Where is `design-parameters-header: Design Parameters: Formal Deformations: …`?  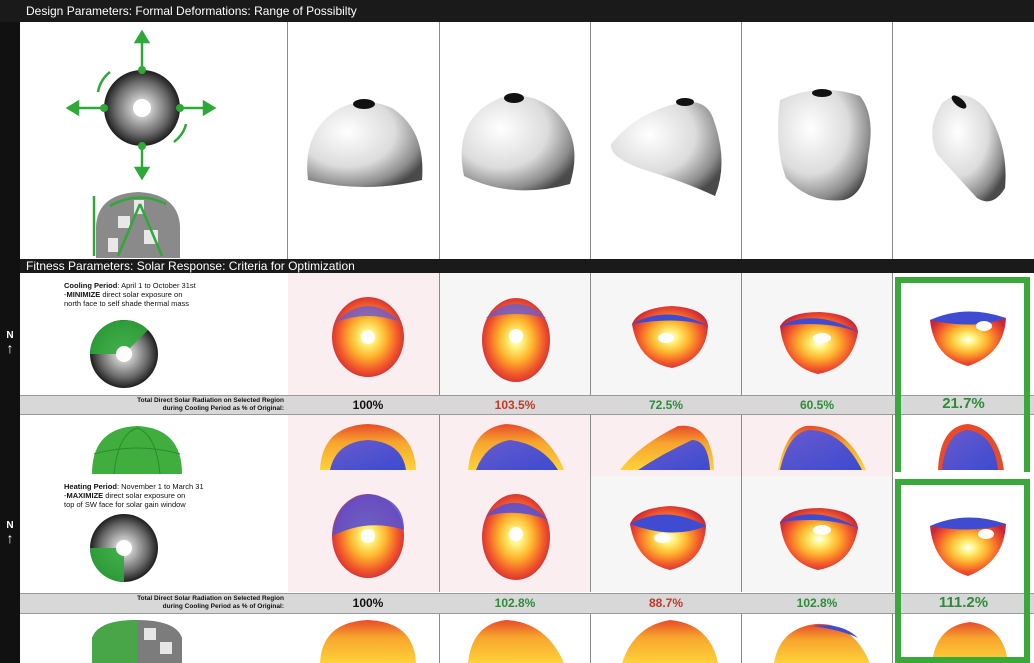 design-parameters-header: Design Parameters: Formal Deformations: … is located at coordinates (517, 11).